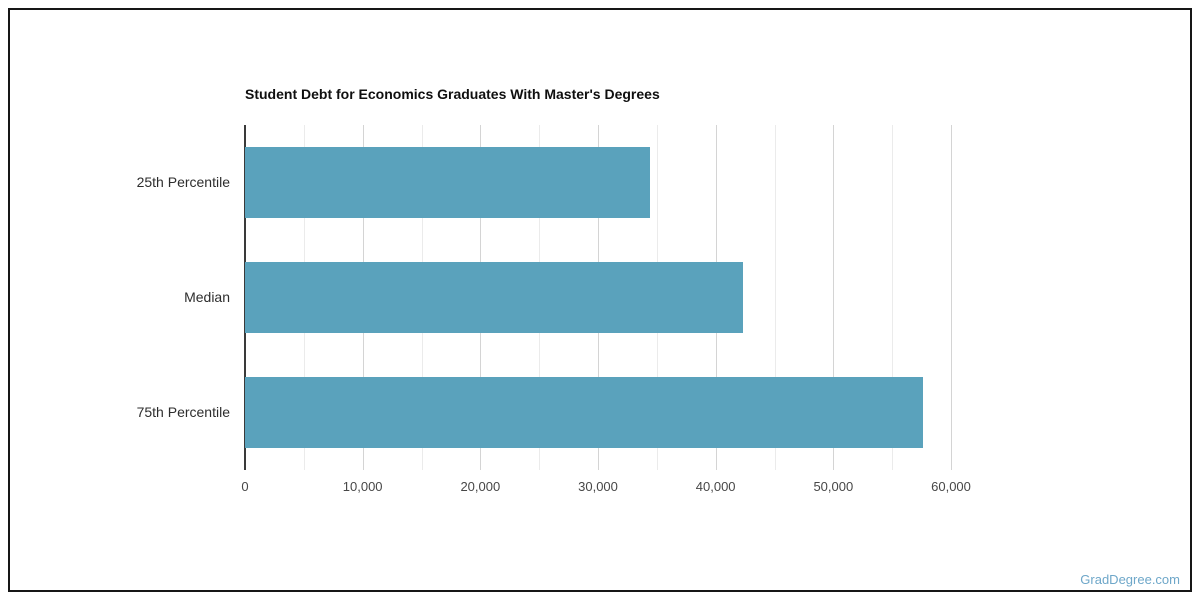 The image size is (1200, 600). Describe the element at coordinates (833, 486) in the screenshot. I see `x-tick-label: 50,000` at that location.